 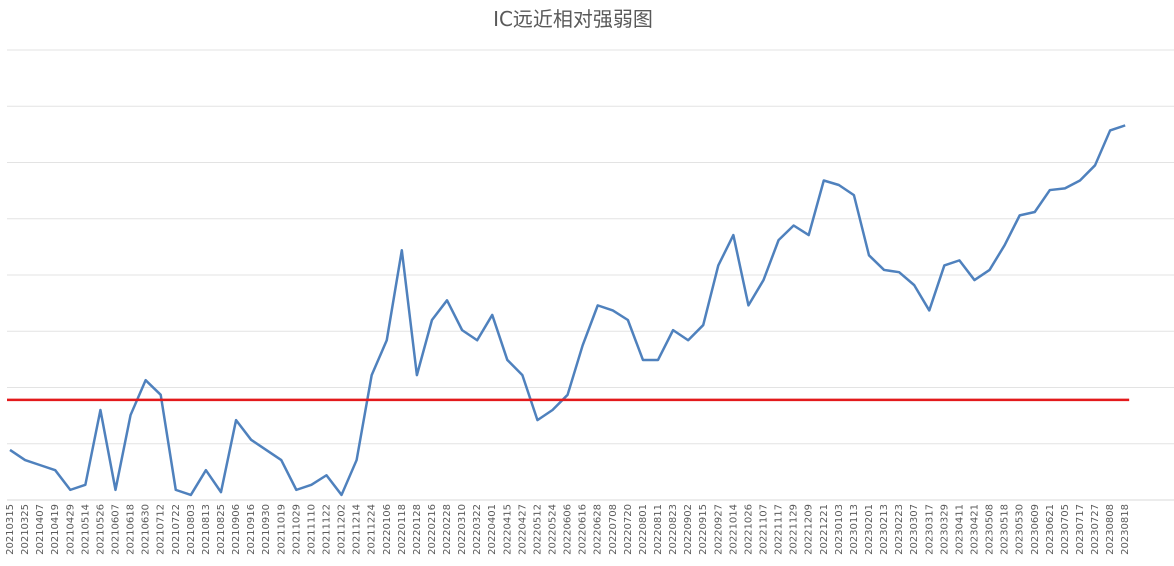 I want to click on x-tick-label: 20230317, so click(x=929, y=529).